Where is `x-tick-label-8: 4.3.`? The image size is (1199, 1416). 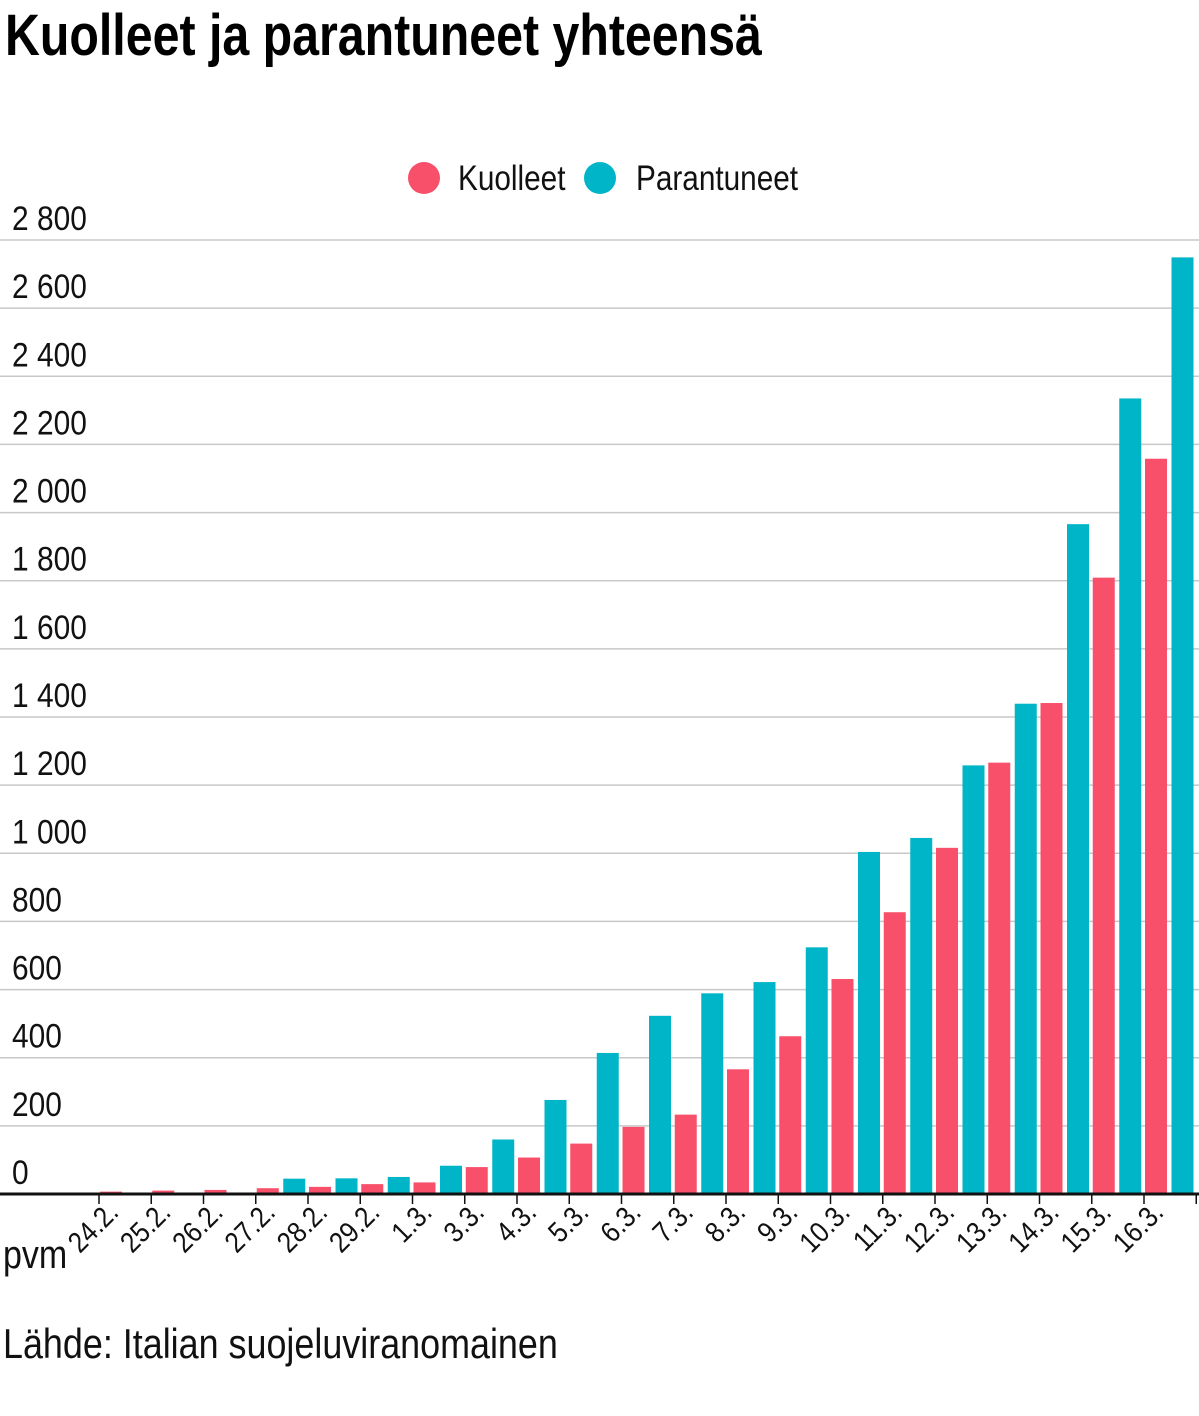
x-tick-label-8: 4.3. is located at coordinates (515, 1221).